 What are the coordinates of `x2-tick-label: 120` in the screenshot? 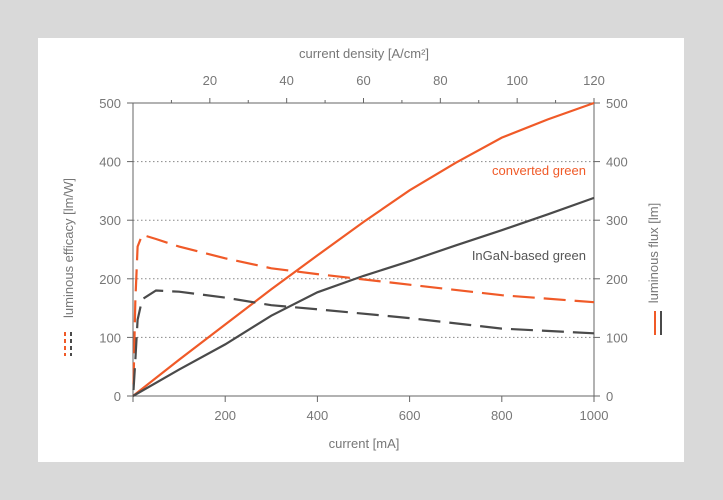 It's located at (594, 80).